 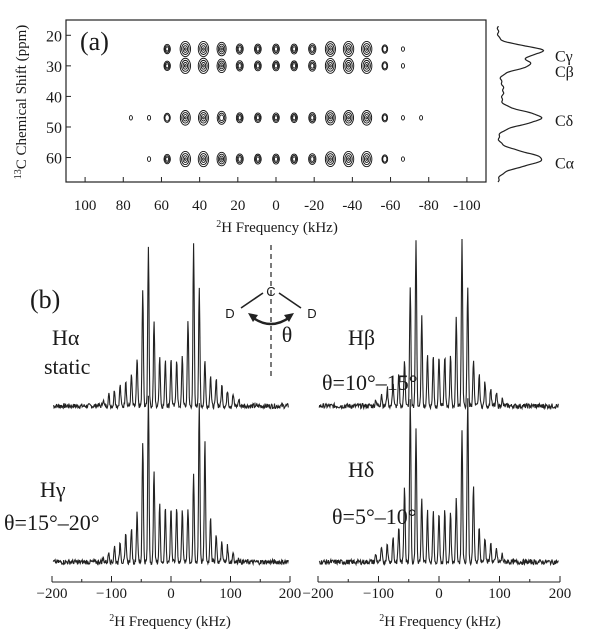 I want to click on panel-a-label: (a), so click(x=94, y=41).